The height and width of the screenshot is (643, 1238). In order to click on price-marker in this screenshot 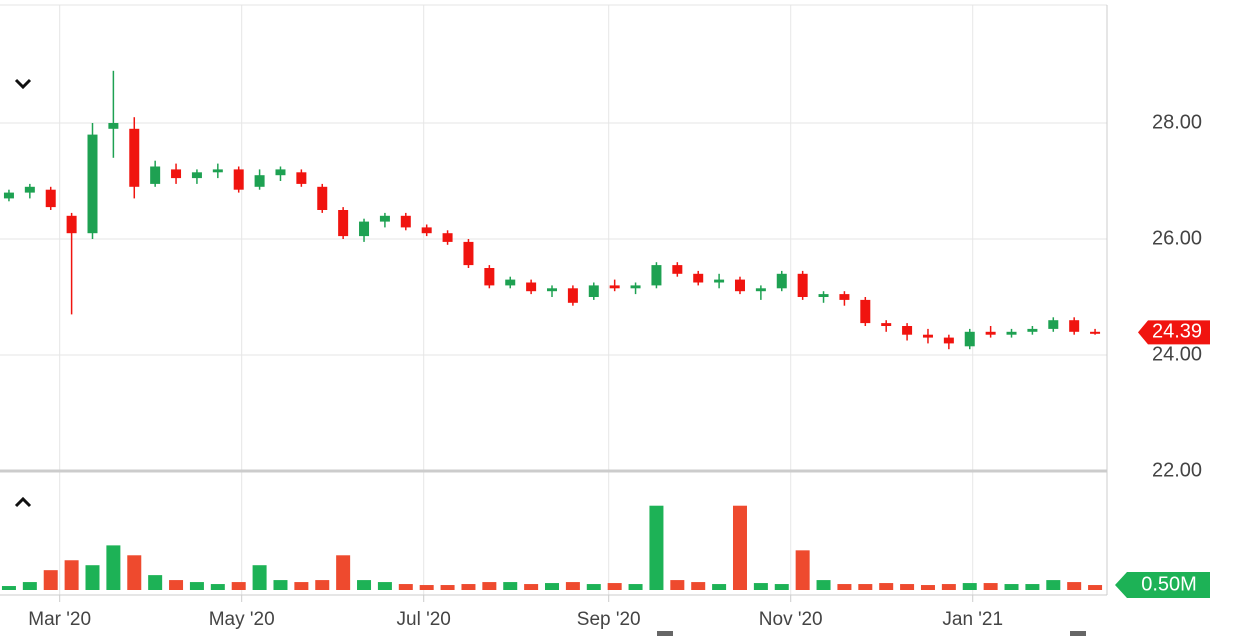, I will do `click(1174, 332)`.